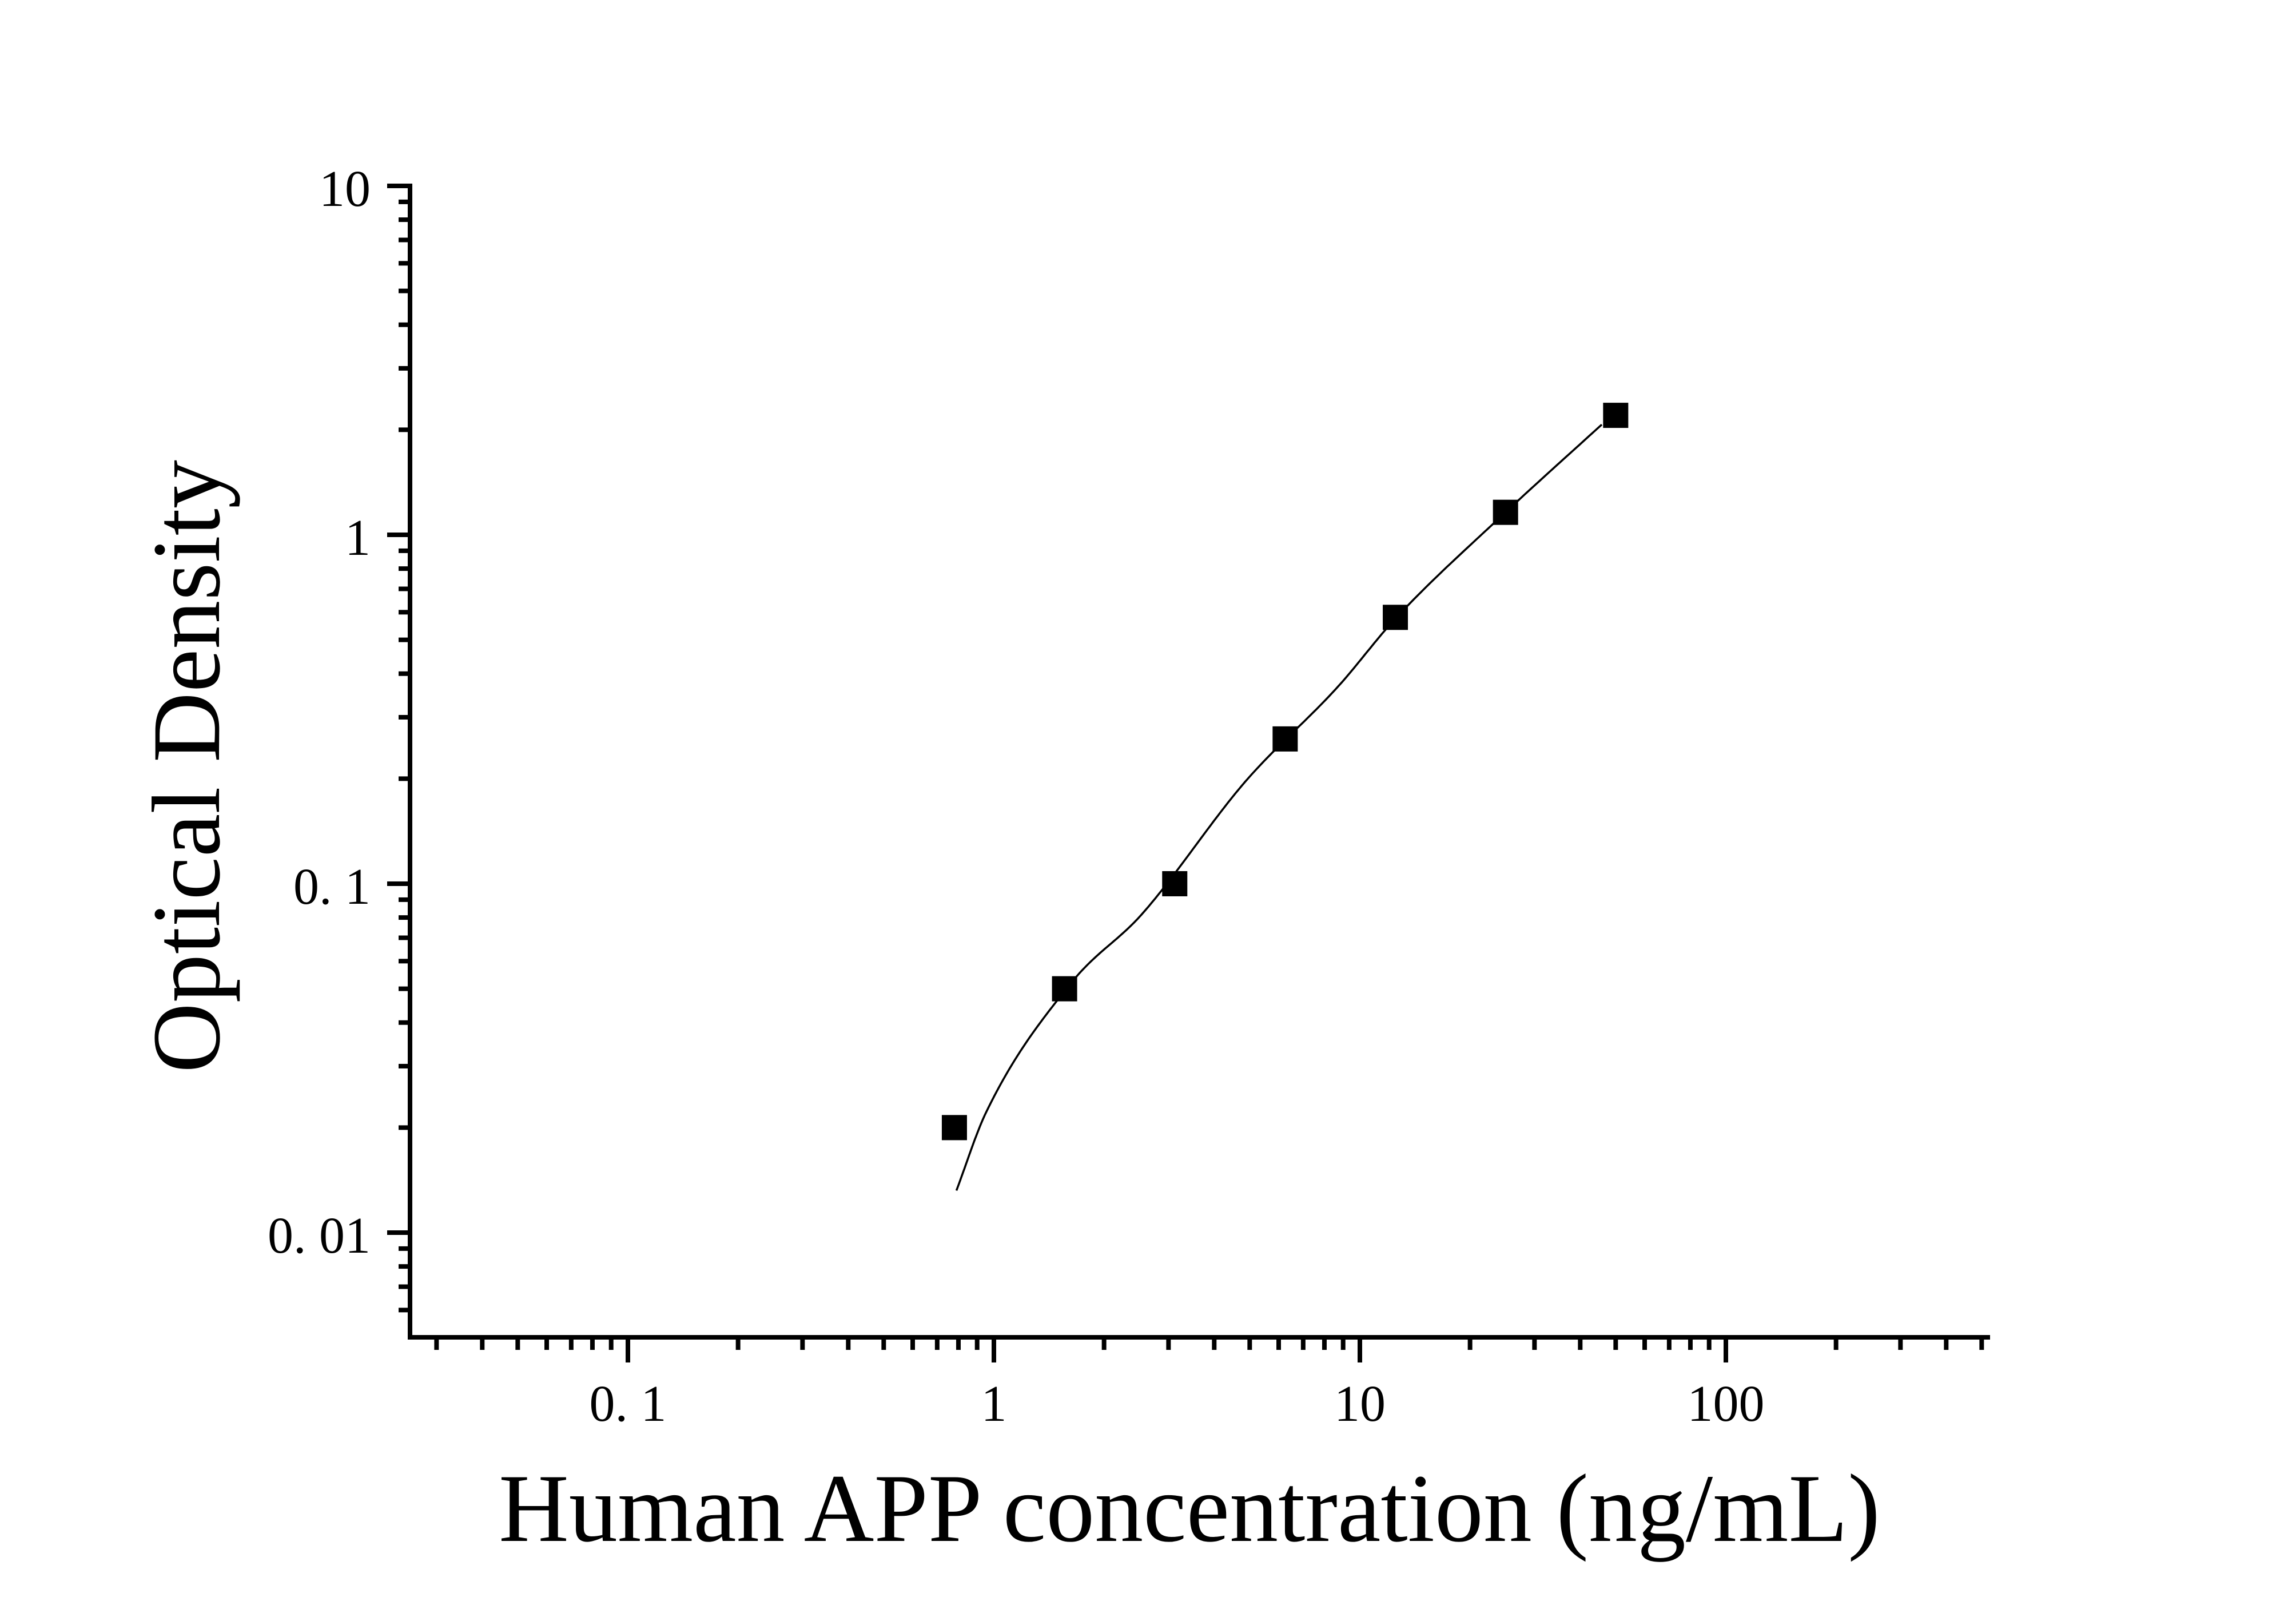  Describe the element at coordinates (1209, 1345) in the screenshot. I see `x-axis-minor-ticks` at that location.